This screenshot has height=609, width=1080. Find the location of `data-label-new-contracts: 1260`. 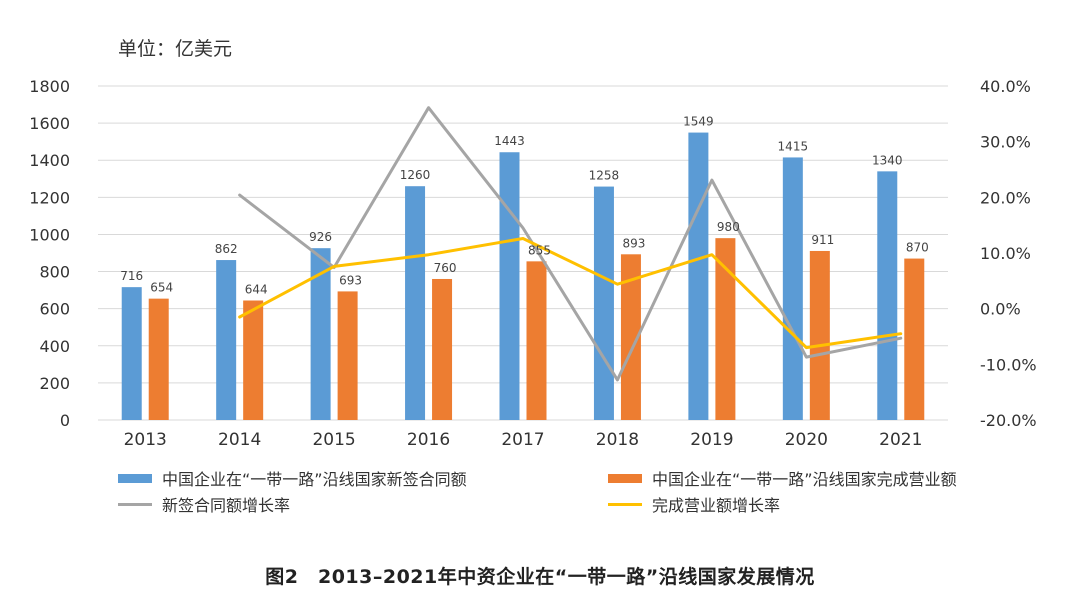

data-label-new-contracts: 1260 is located at coordinates (415, 175).